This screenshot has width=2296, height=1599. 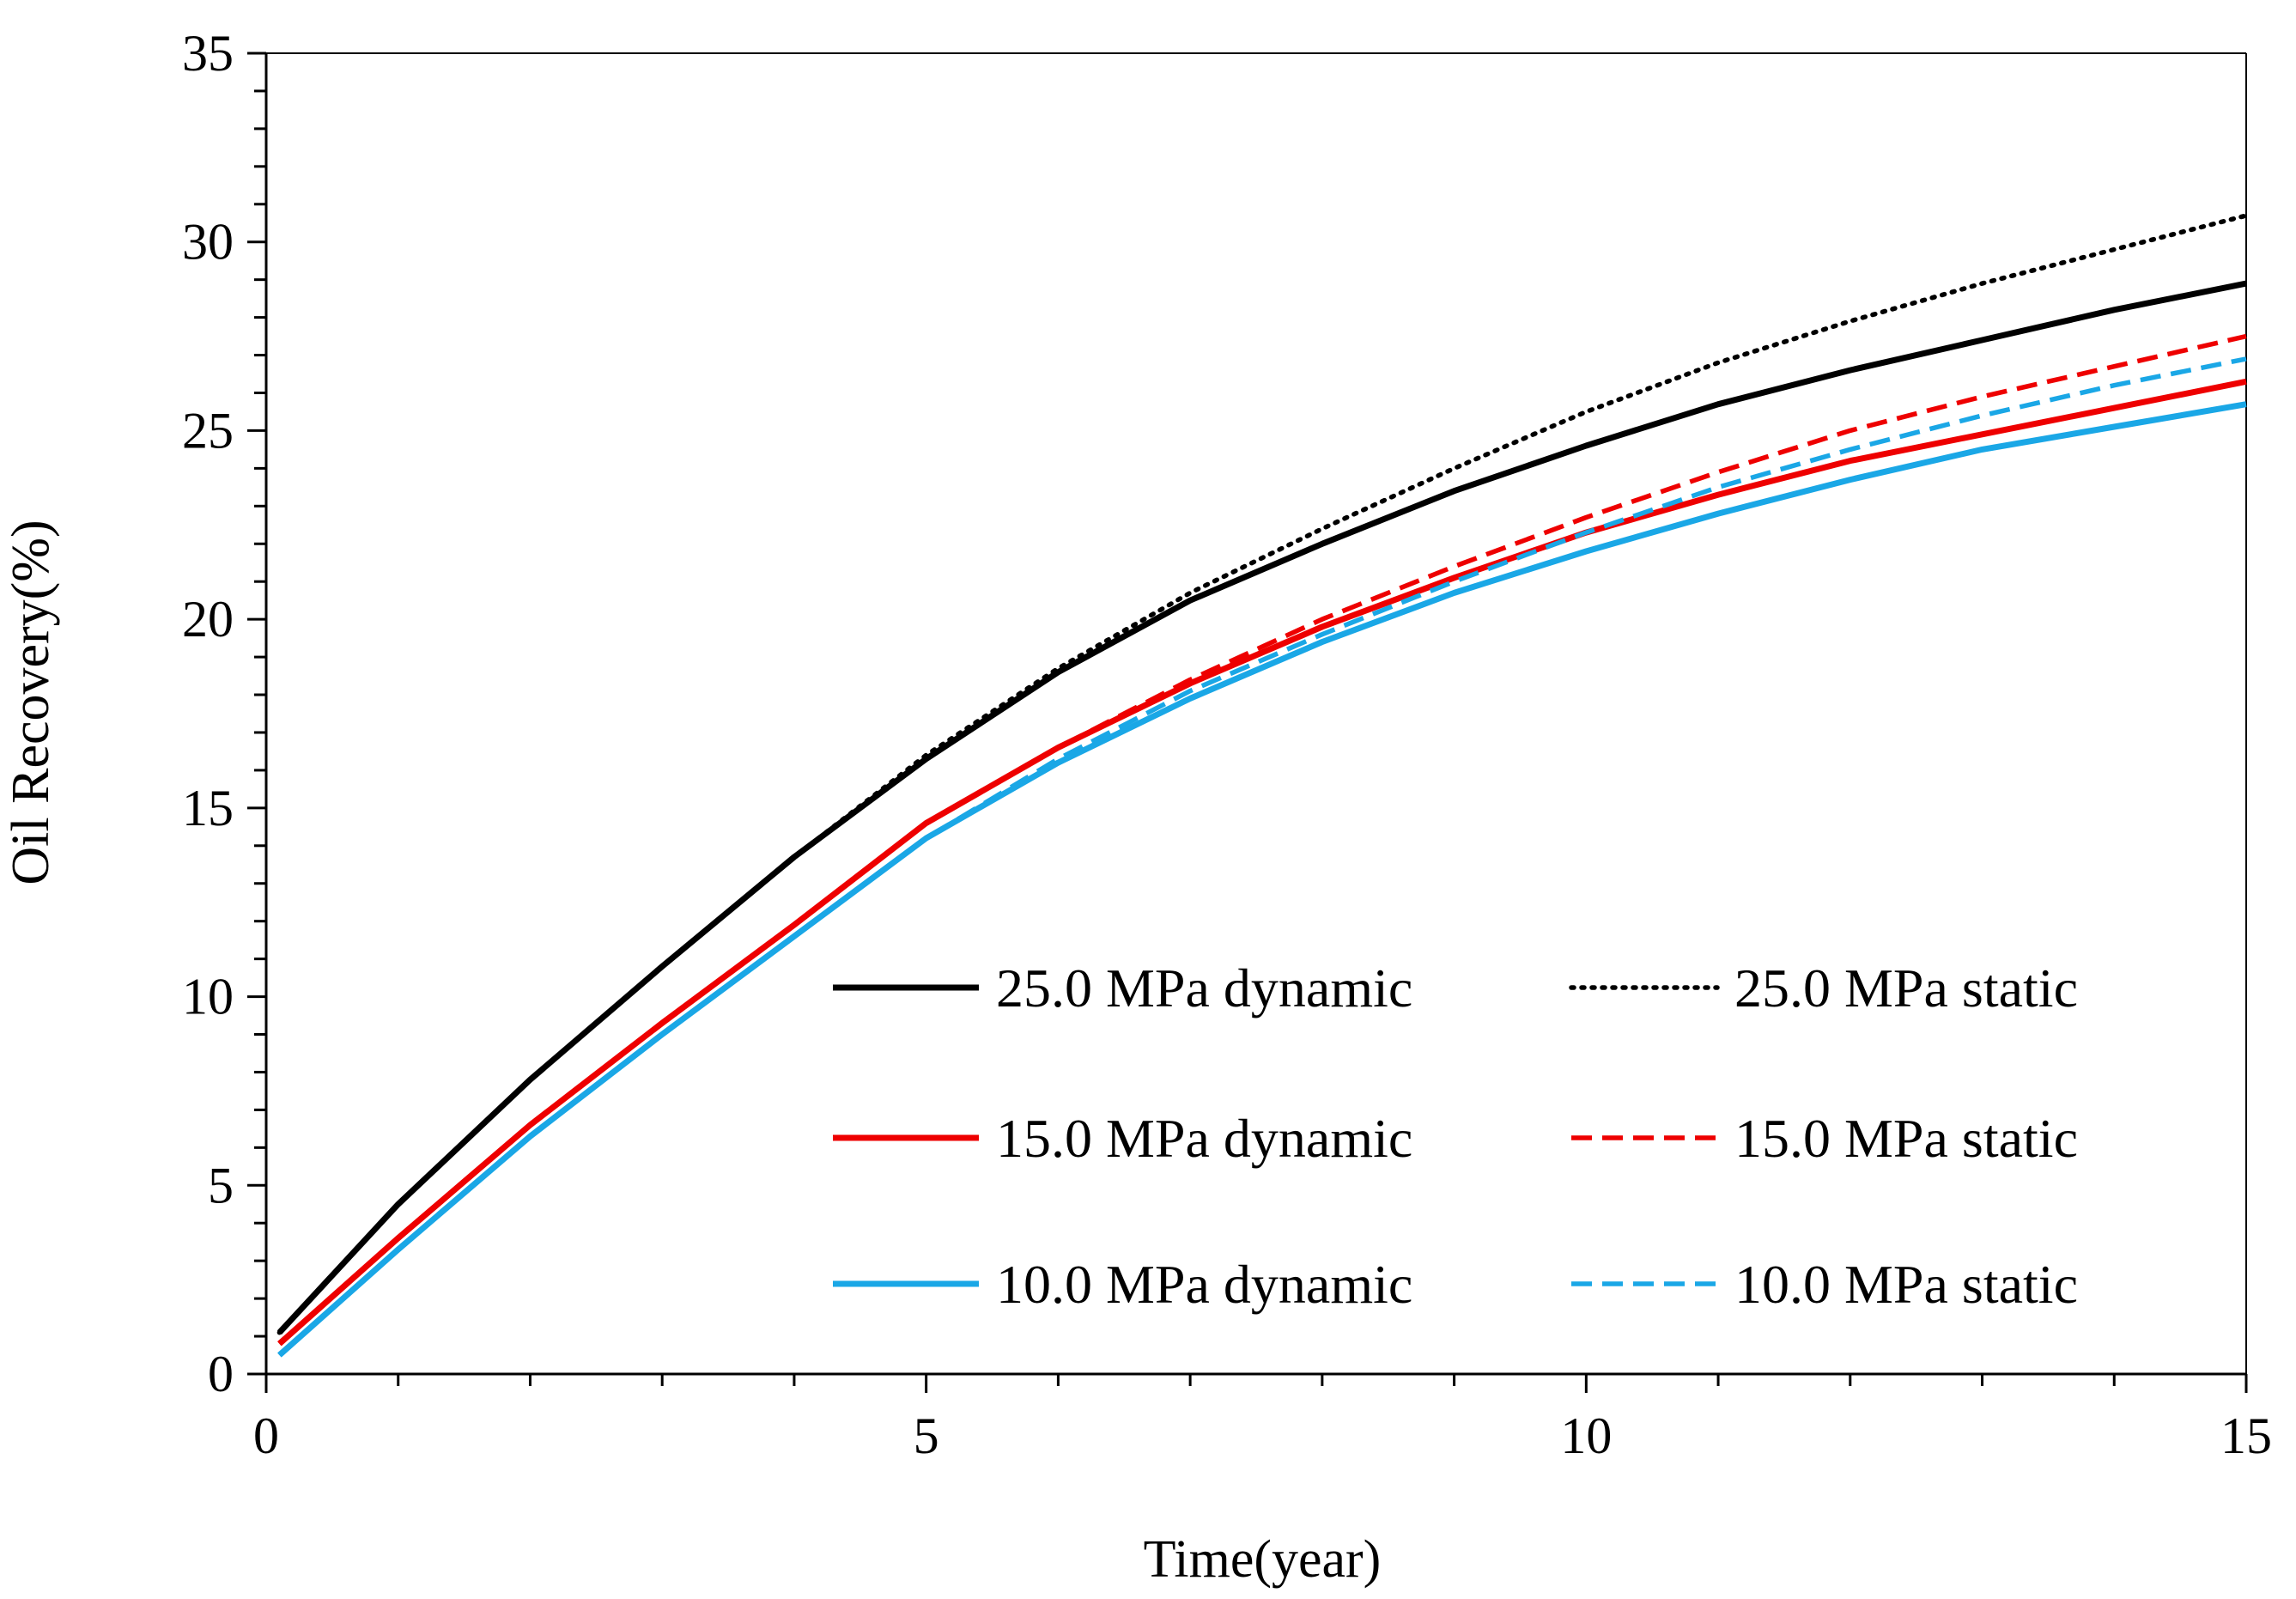 I want to click on x-tick-label: 0, so click(x=266, y=1435).